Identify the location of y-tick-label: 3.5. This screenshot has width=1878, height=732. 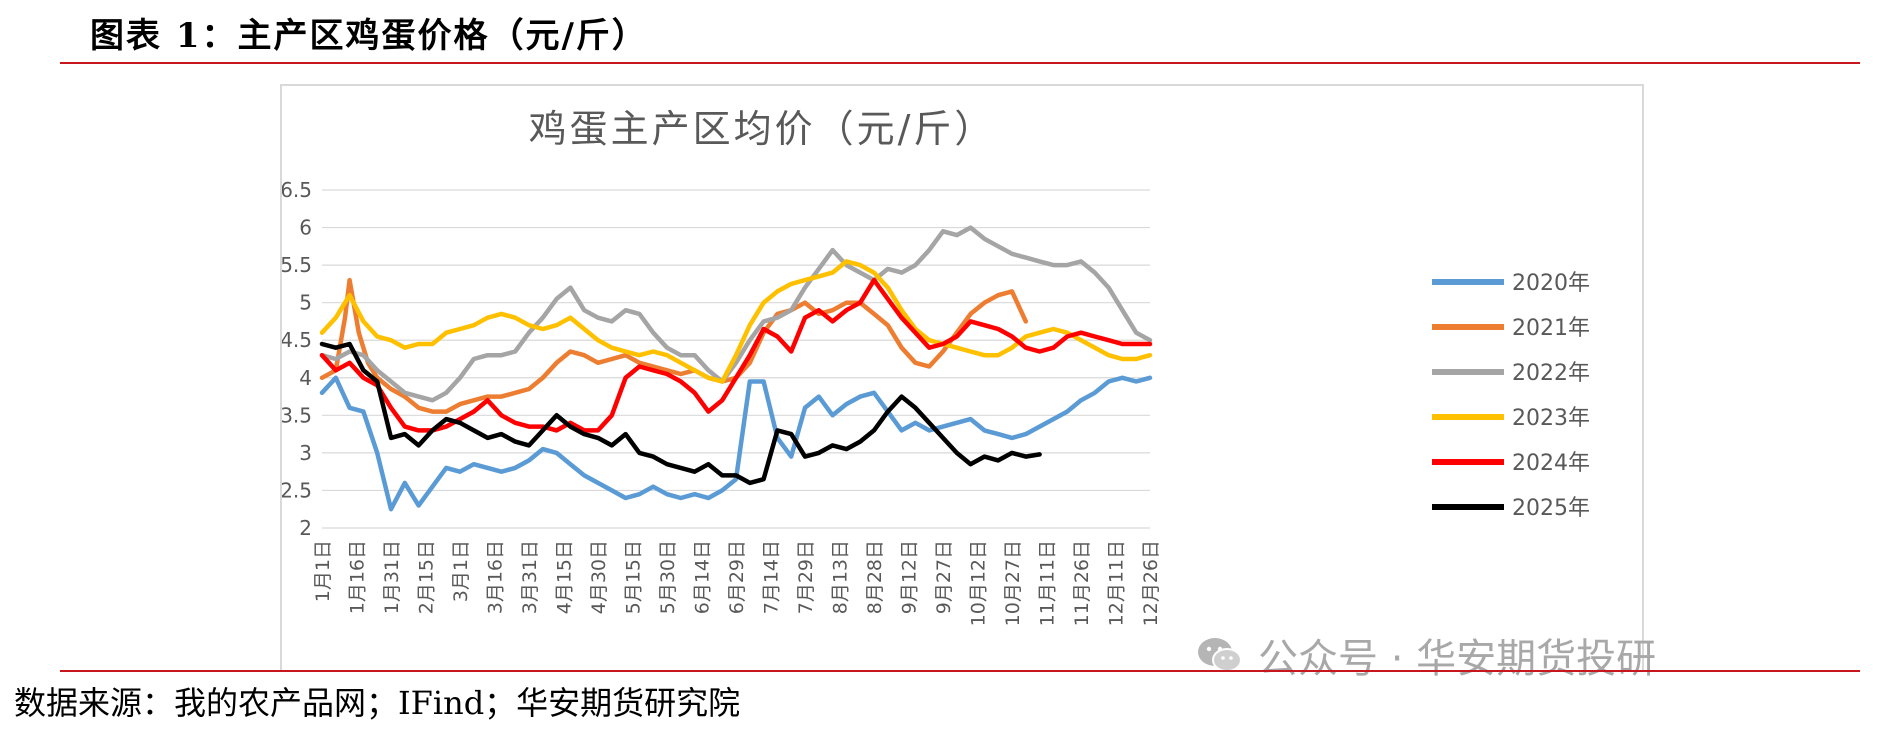
(297, 415).